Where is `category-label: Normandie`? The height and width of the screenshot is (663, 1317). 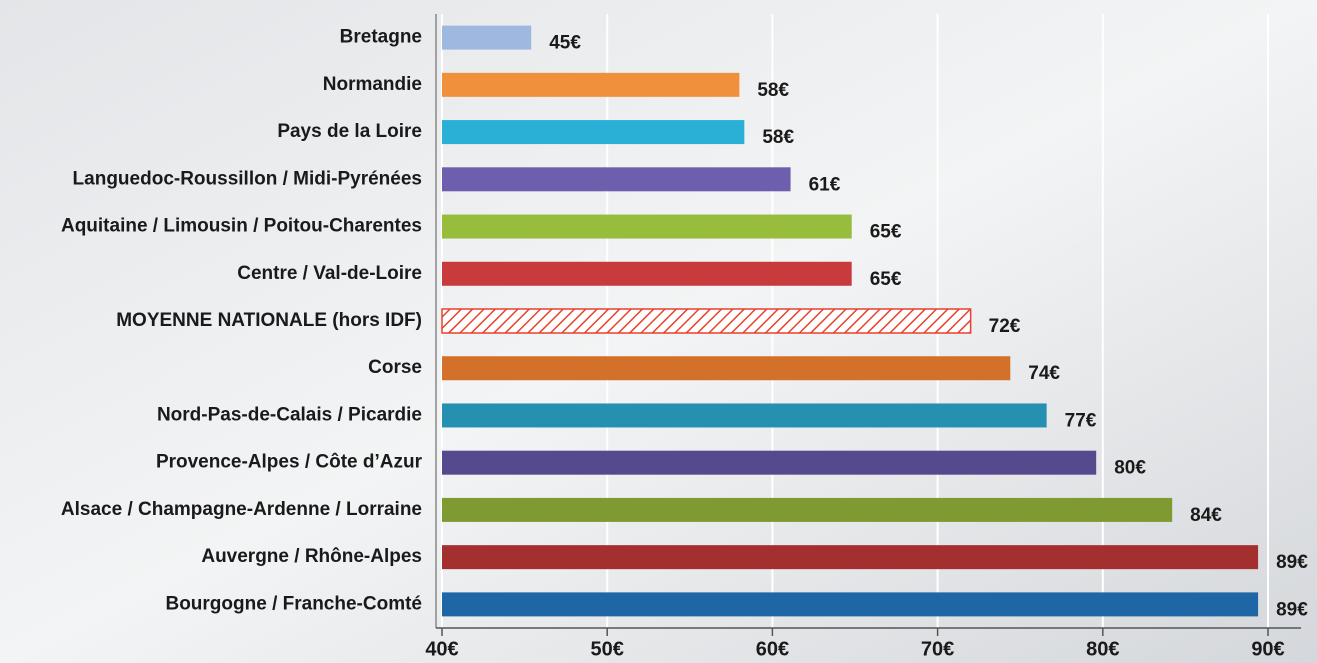 category-label: Normandie is located at coordinates (372, 84).